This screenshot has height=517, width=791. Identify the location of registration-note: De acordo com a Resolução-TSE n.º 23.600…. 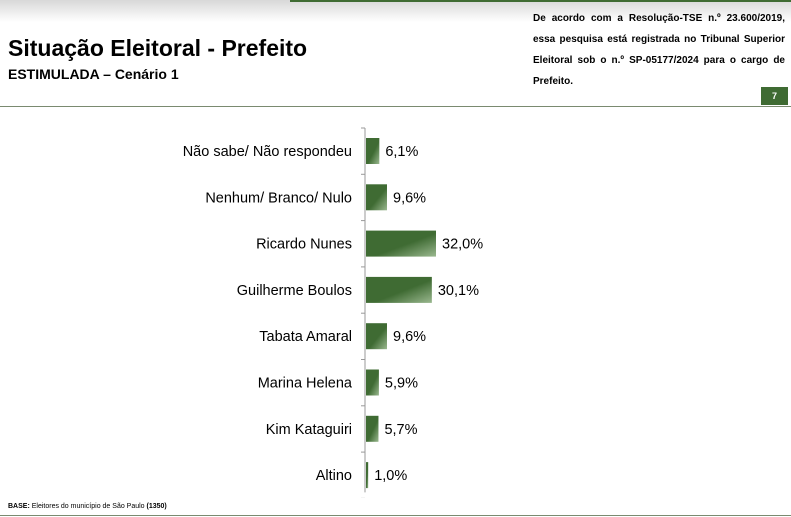
(659, 50).